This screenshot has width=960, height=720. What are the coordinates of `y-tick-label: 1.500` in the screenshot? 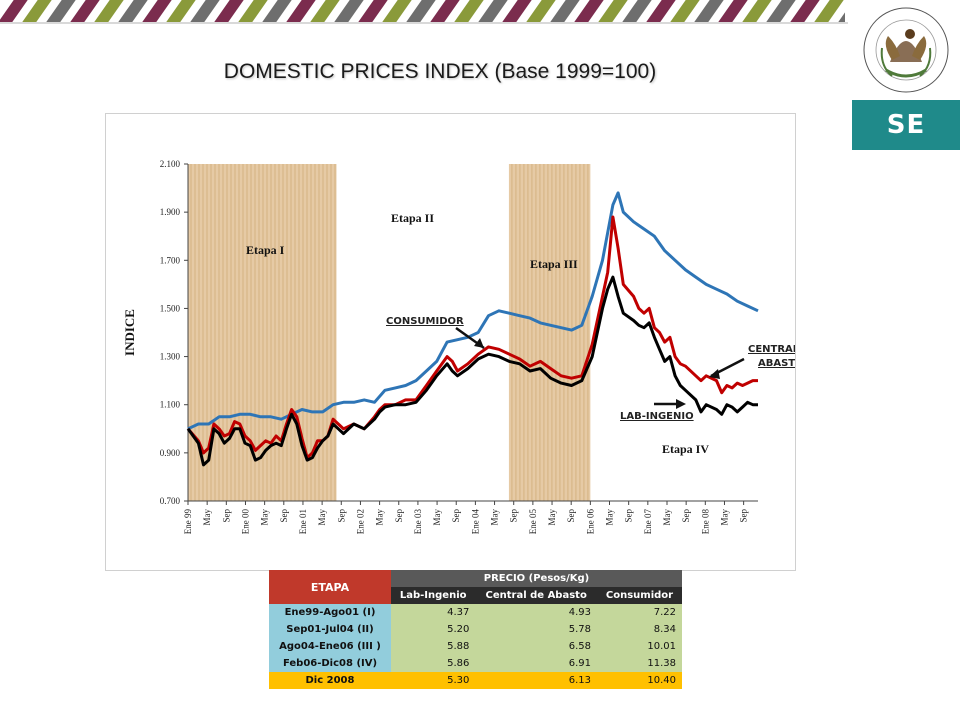 It's located at (170, 308).